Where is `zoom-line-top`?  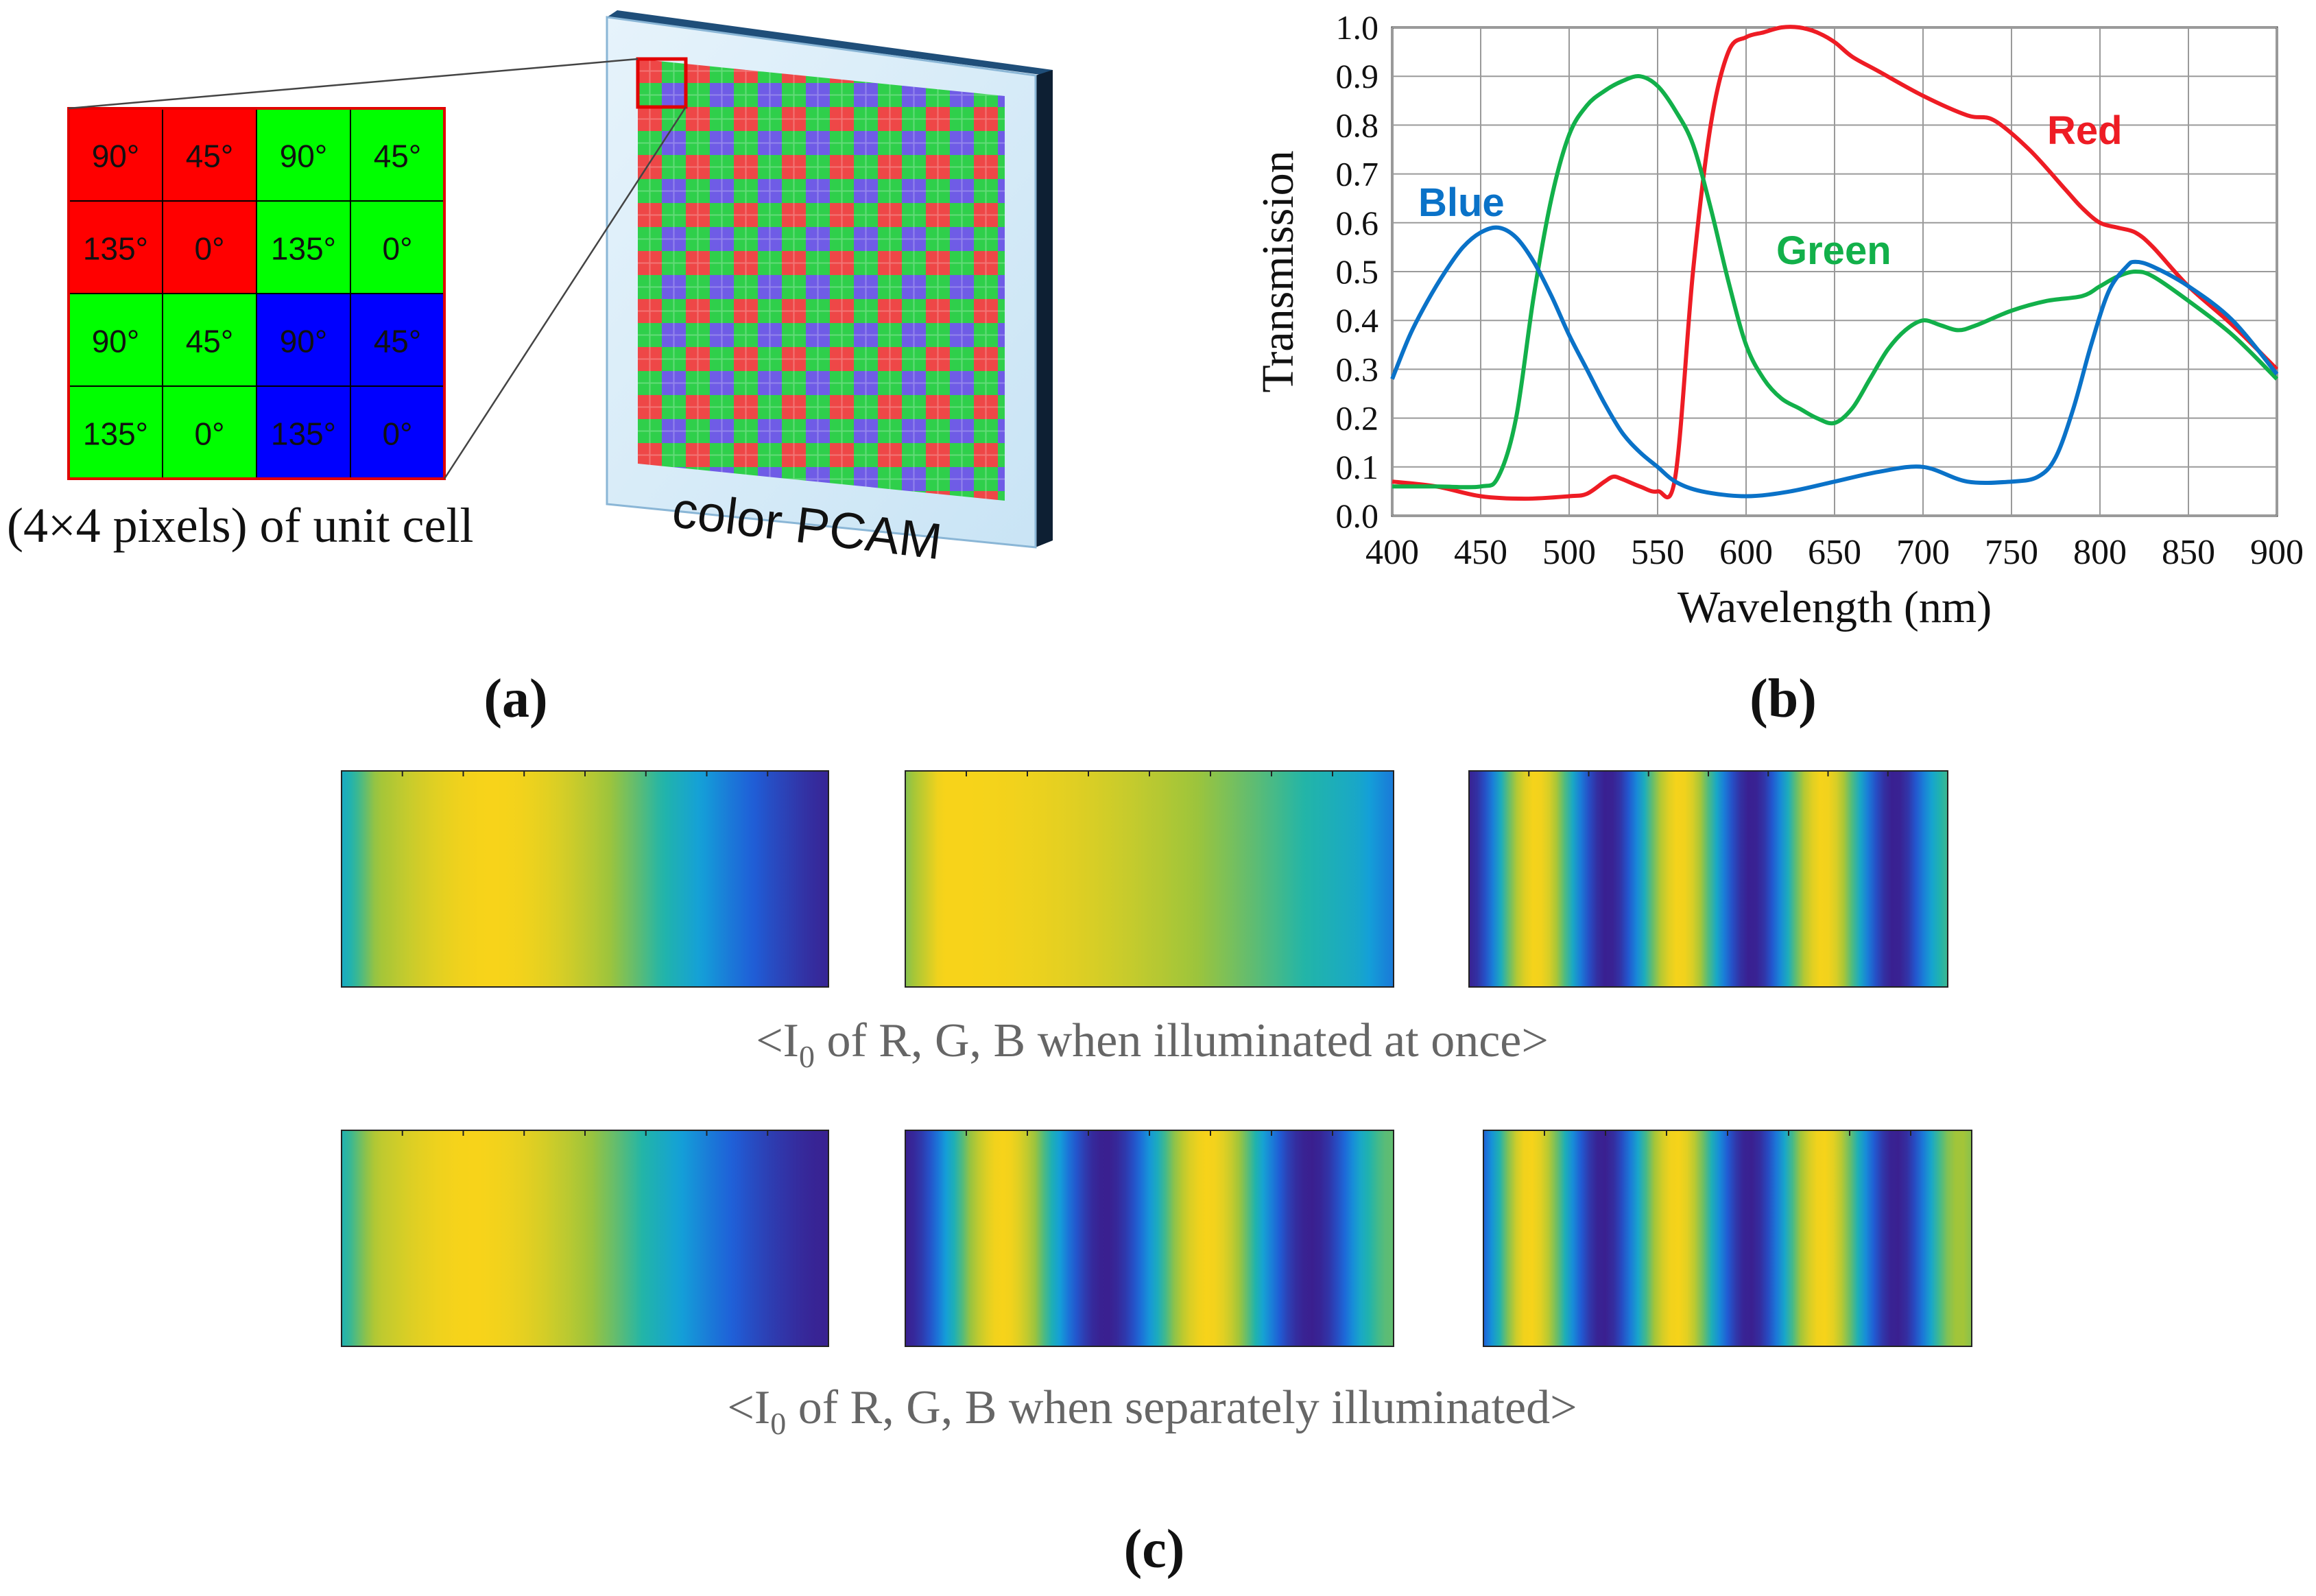
zoom-line-top is located at coordinates (353, 84).